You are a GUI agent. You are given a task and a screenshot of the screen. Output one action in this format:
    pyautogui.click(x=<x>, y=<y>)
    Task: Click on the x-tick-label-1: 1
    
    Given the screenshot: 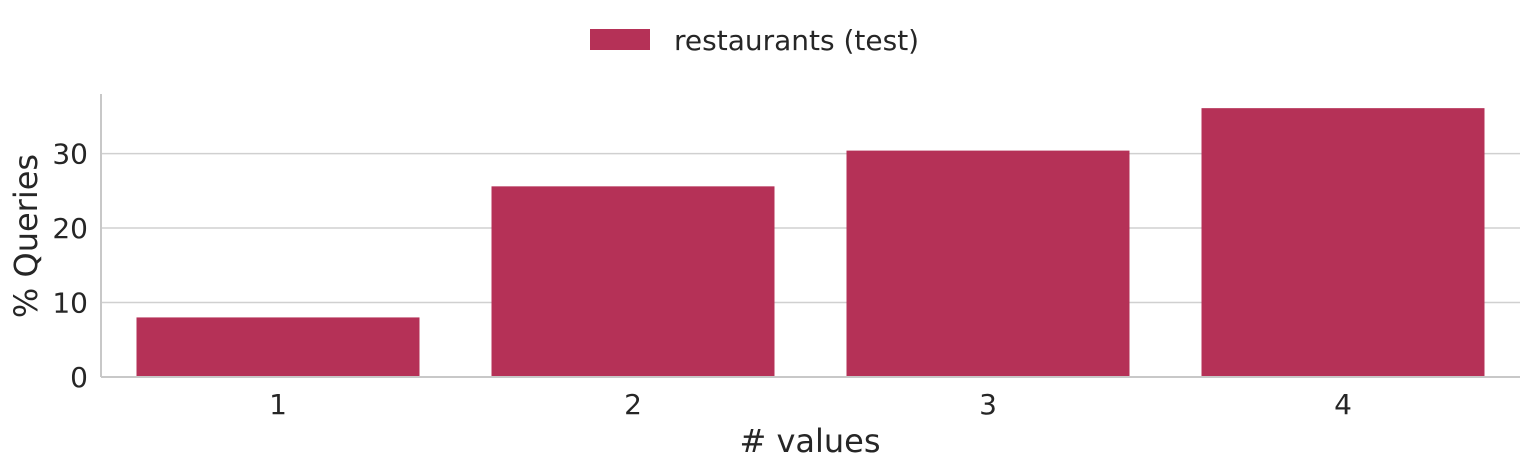 What is the action you would take?
    pyautogui.click(x=278, y=404)
    